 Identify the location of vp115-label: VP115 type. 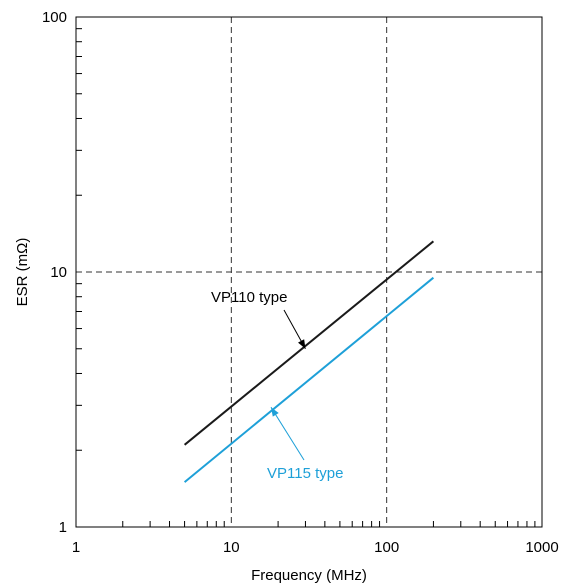
(305, 473).